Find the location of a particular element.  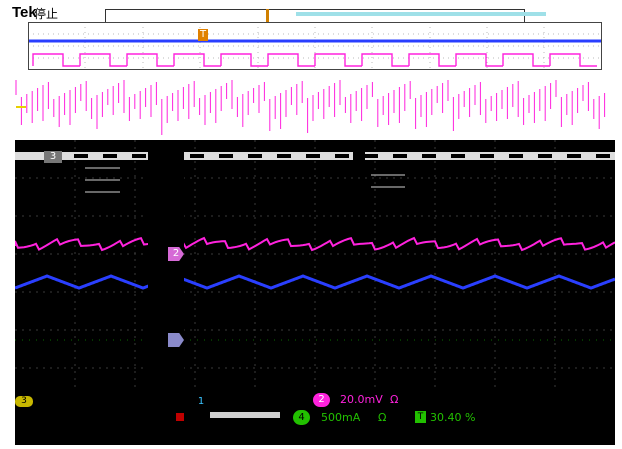

brand-logo: Tek is located at coordinates (24, 12).